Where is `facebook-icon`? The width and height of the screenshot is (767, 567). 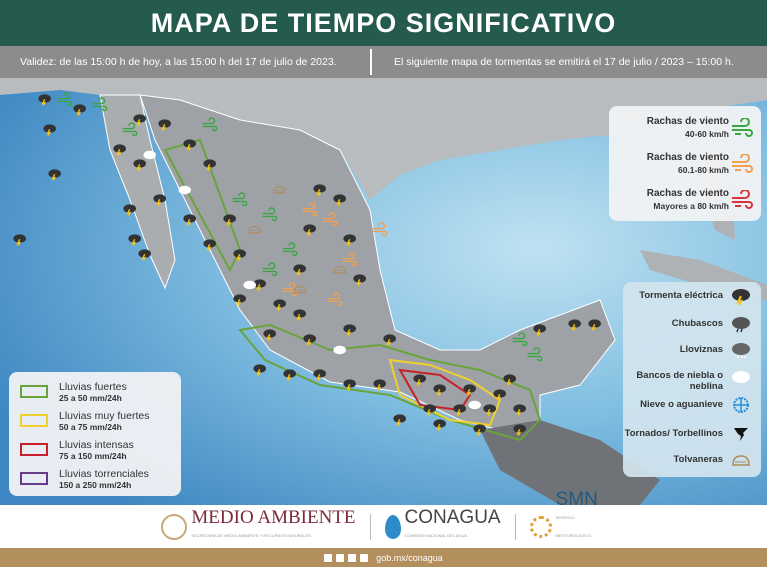
facebook-icon is located at coordinates (328, 557).